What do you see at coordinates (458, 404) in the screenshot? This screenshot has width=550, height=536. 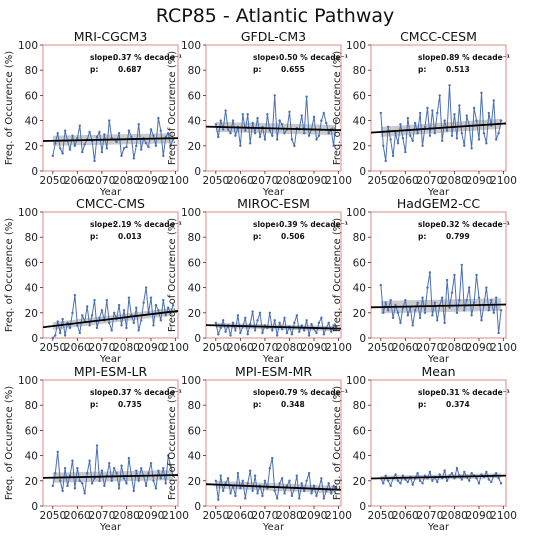 I see `p-value: 0.374` at bounding box center [458, 404].